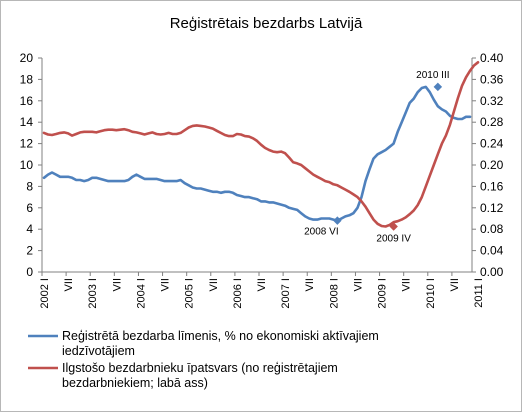 This screenshot has width=522, height=412. Describe the element at coordinates (29, 229) in the screenshot. I see `y-left-tick-label: 4` at that location.